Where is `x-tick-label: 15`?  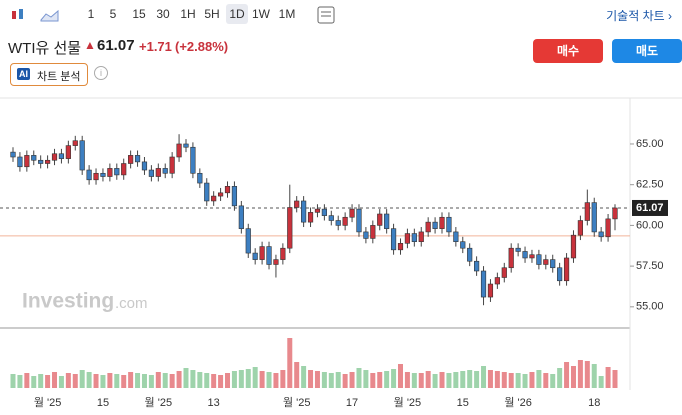
x-tick-label: 15 is located at coordinates (103, 403).